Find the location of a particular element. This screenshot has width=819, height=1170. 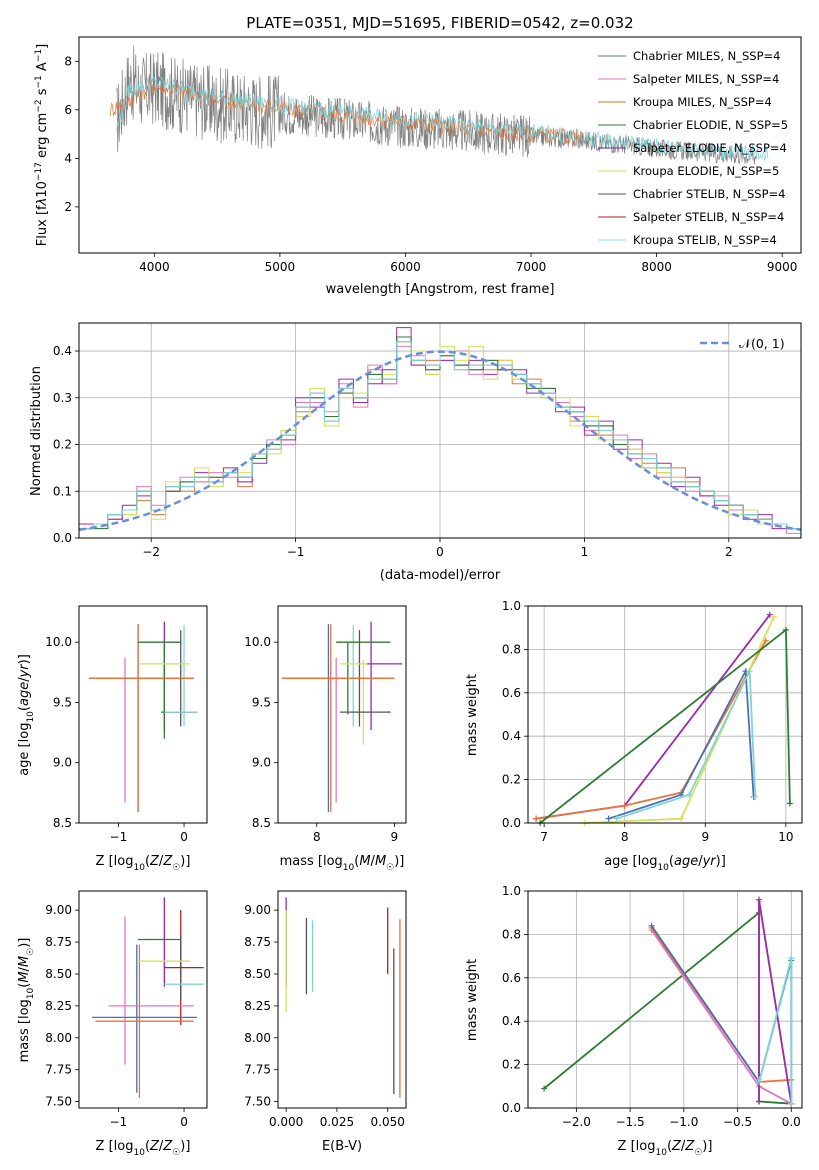

x-tick-label: −2 is located at coordinates (151, 552).